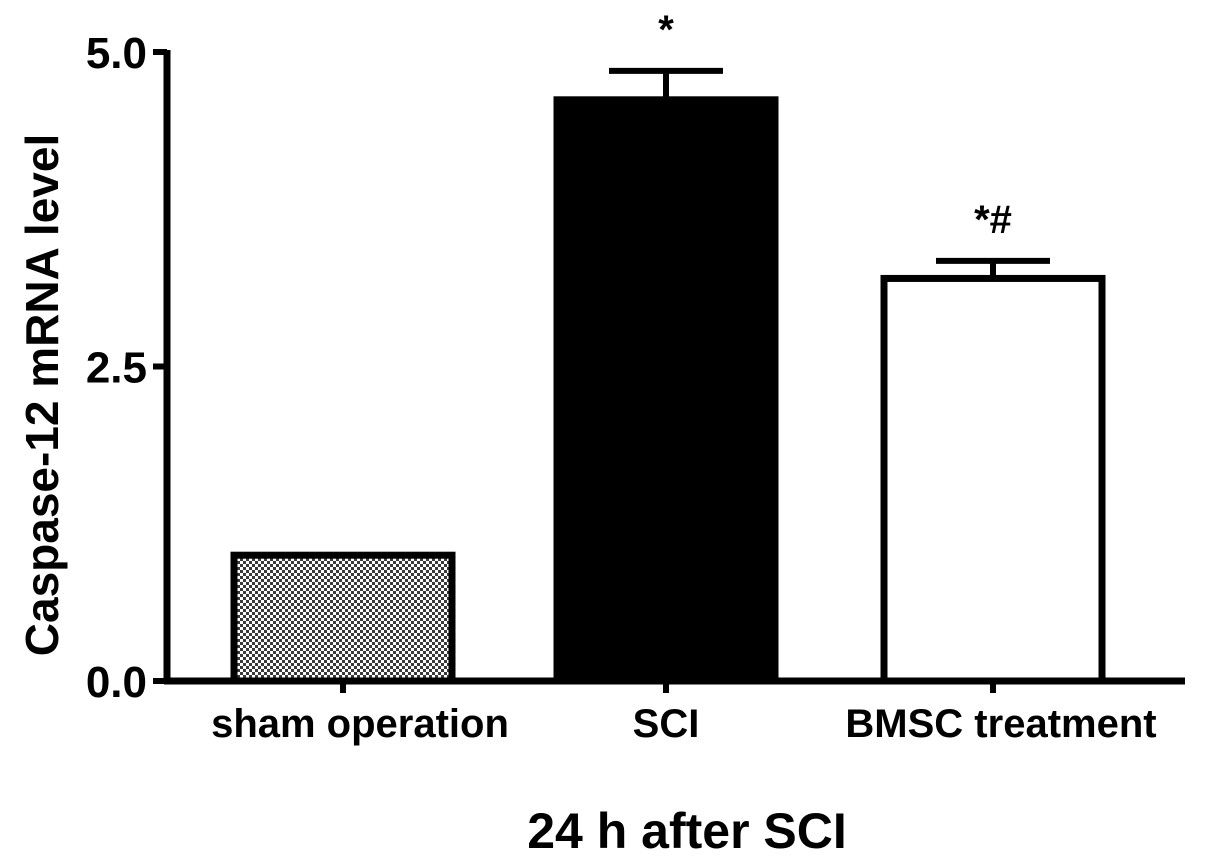 This screenshot has width=1205, height=861. Describe the element at coordinates (116, 682) in the screenshot. I see `y-tick-label: 0.0` at that location.